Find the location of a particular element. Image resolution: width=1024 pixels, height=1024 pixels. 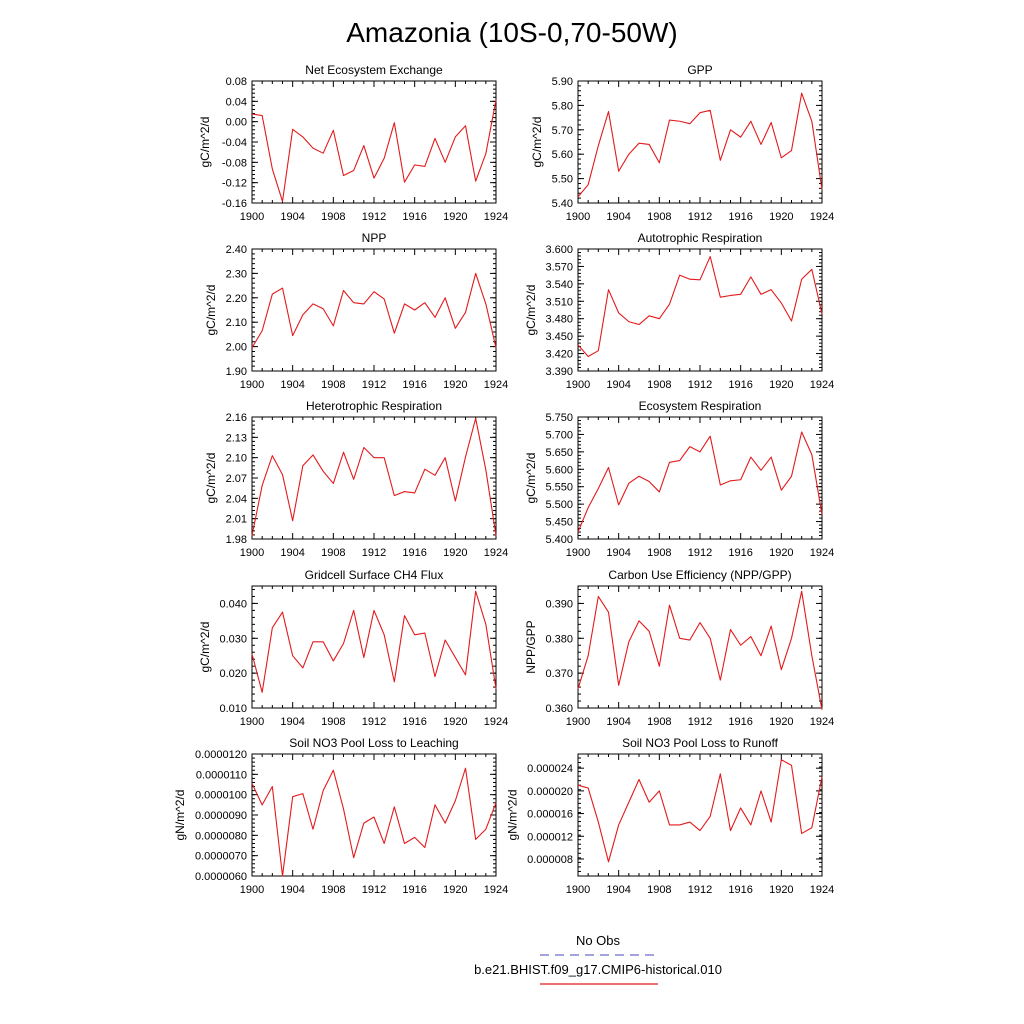

panel-title: Heterotrophic Respiration is located at coordinates (374, 406).